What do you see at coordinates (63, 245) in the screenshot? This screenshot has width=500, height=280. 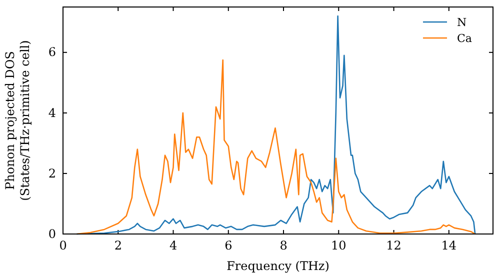 I see `x-tick-label: 0` at bounding box center [63, 245].